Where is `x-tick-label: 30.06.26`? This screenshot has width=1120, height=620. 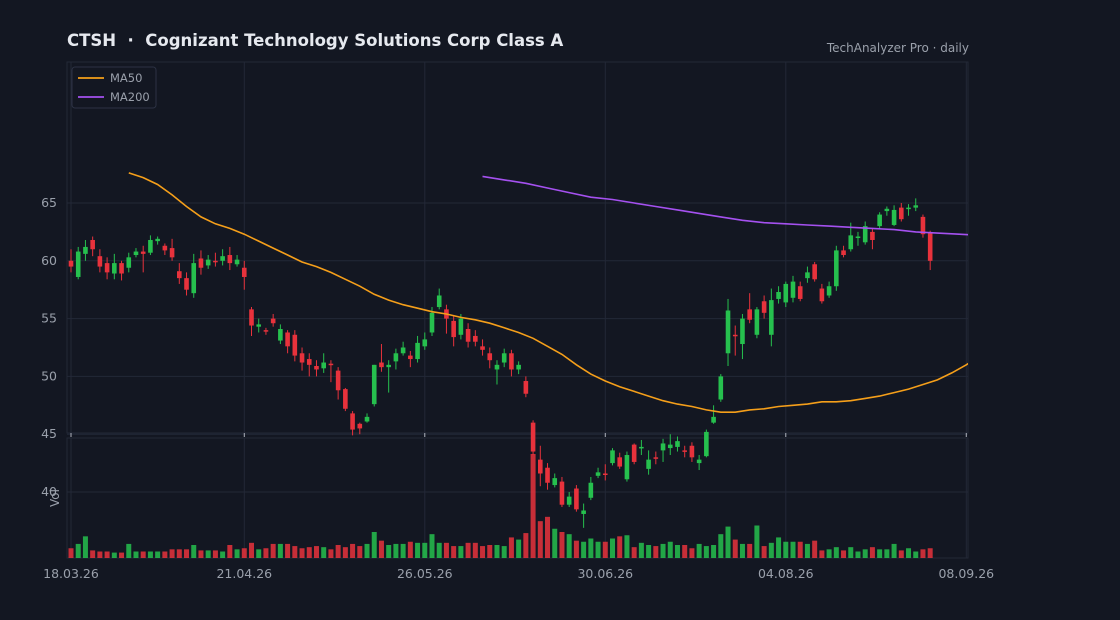
x-tick-label: 30.06.26 is located at coordinates (605, 573).